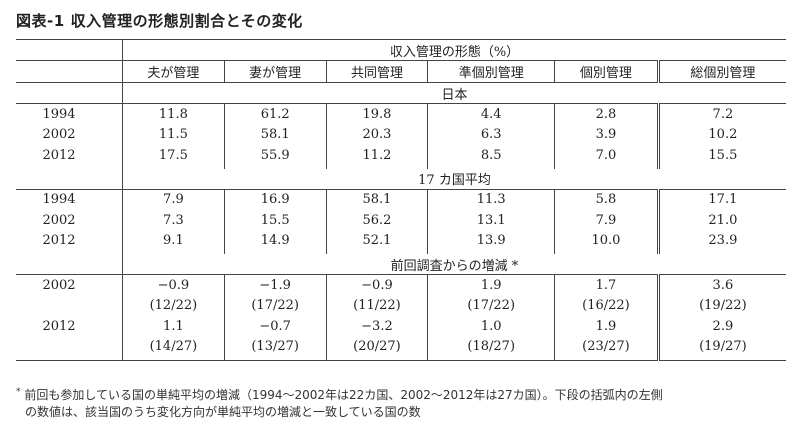 The image size is (800, 448). Describe the element at coordinates (173, 71) in the screenshot. I see `column-header: 夫が管理` at that location.